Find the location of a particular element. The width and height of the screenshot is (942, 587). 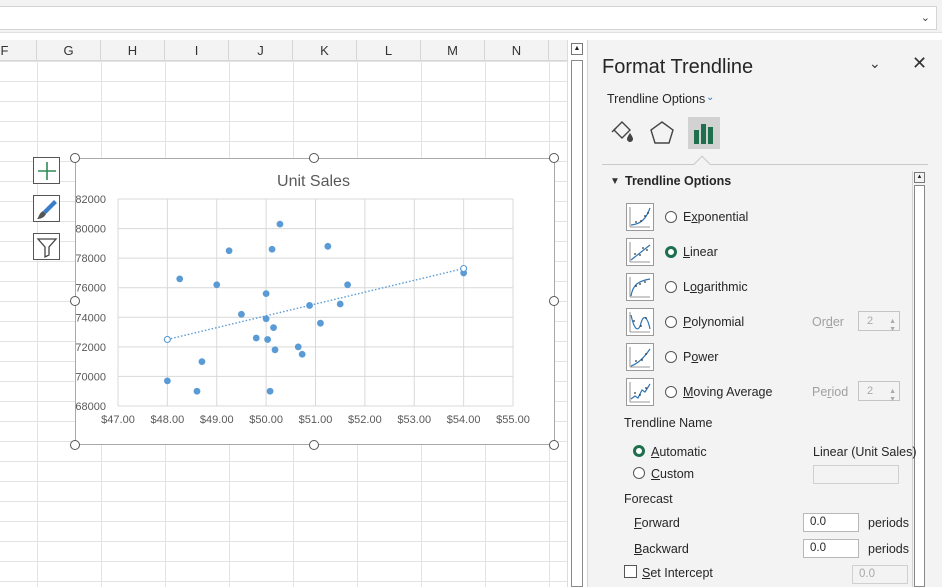

close-icon: ✕ is located at coordinates (920, 63).